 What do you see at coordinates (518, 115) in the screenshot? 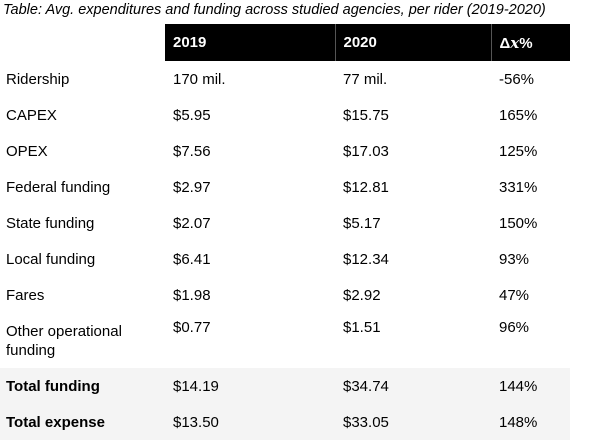
I see `cell-delta: 165%` at bounding box center [518, 115].